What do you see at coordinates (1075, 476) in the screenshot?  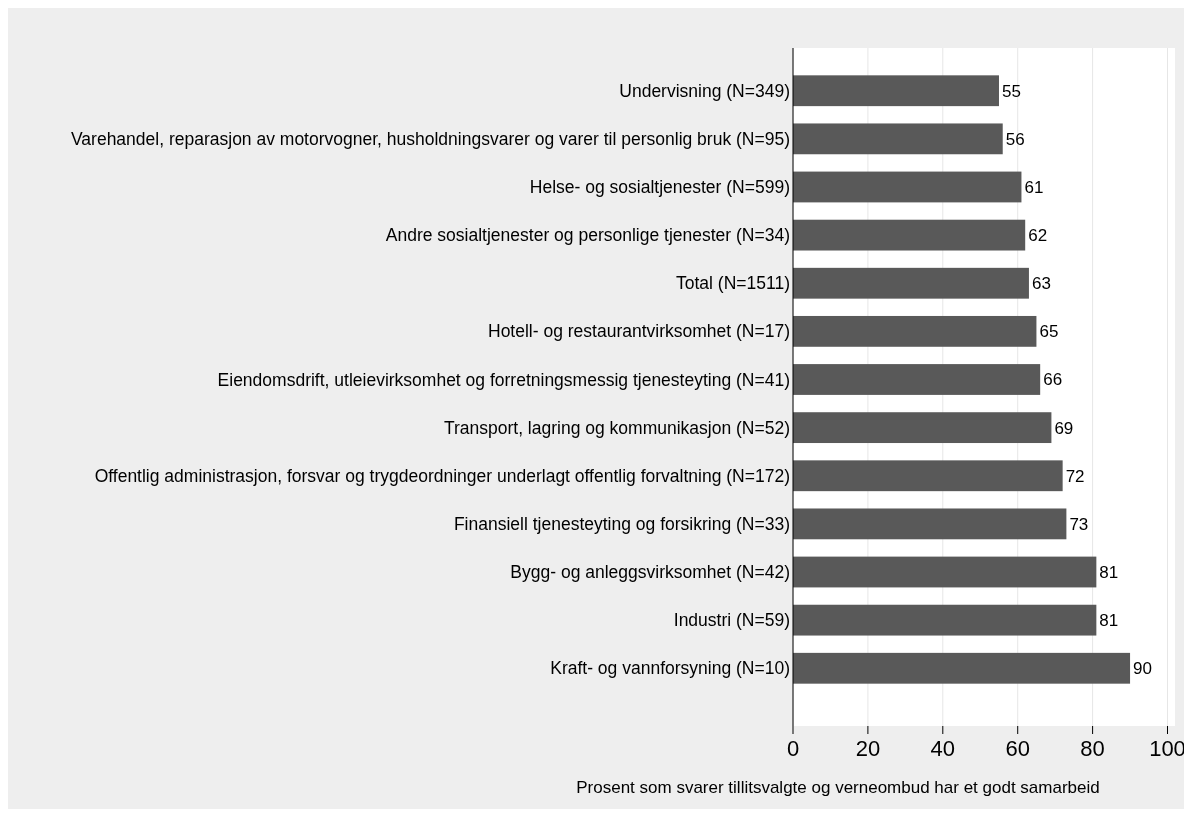 I see `data-label: 72` at bounding box center [1075, 476].